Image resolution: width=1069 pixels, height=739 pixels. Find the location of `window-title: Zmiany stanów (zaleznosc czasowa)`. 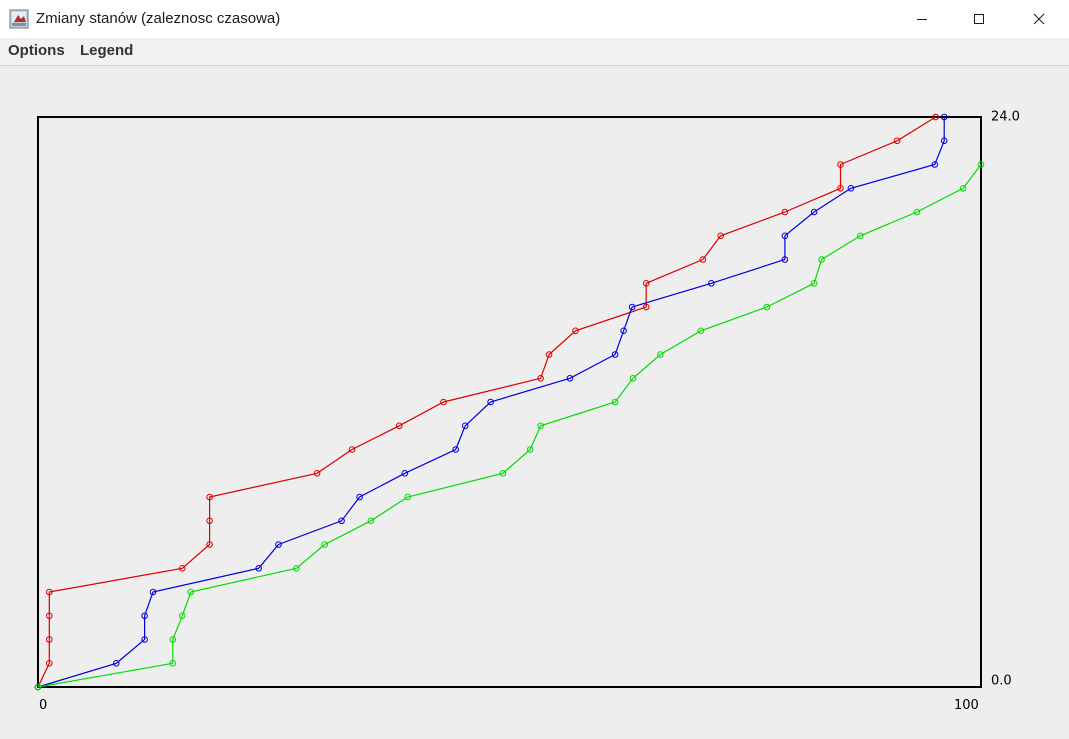

window-title: Zmiany stanów (zaleznosc czasowa) is located at coordinates (158, 18).